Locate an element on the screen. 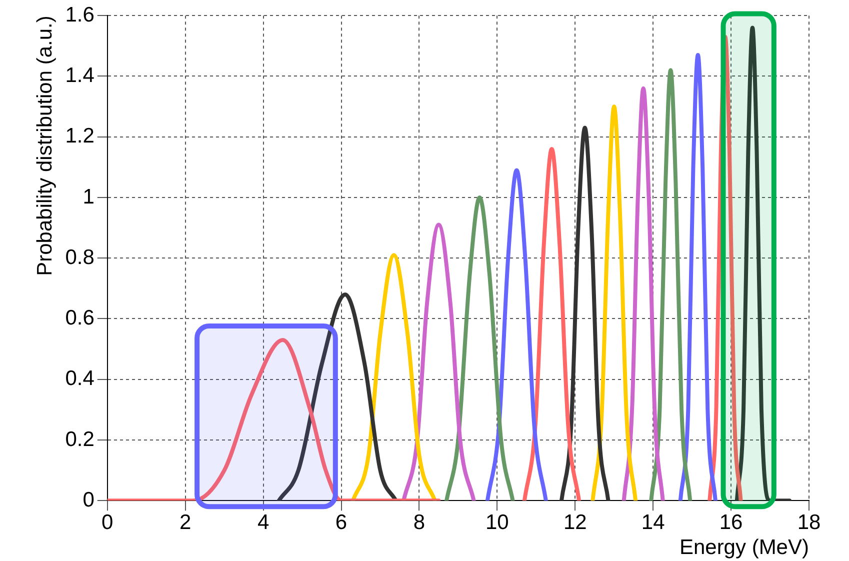 The image size is (849, 561). x-tick-label: 18 is located at coordinates (809, 522).